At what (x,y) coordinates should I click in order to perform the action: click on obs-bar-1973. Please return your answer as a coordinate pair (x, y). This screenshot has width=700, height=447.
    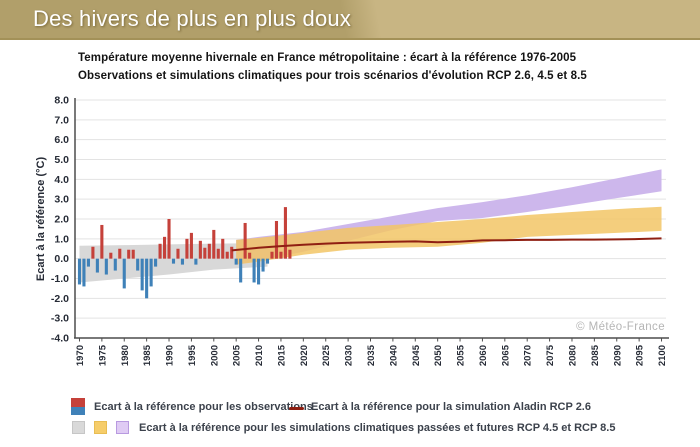
    Looking at the image, I should click on (93, 252).